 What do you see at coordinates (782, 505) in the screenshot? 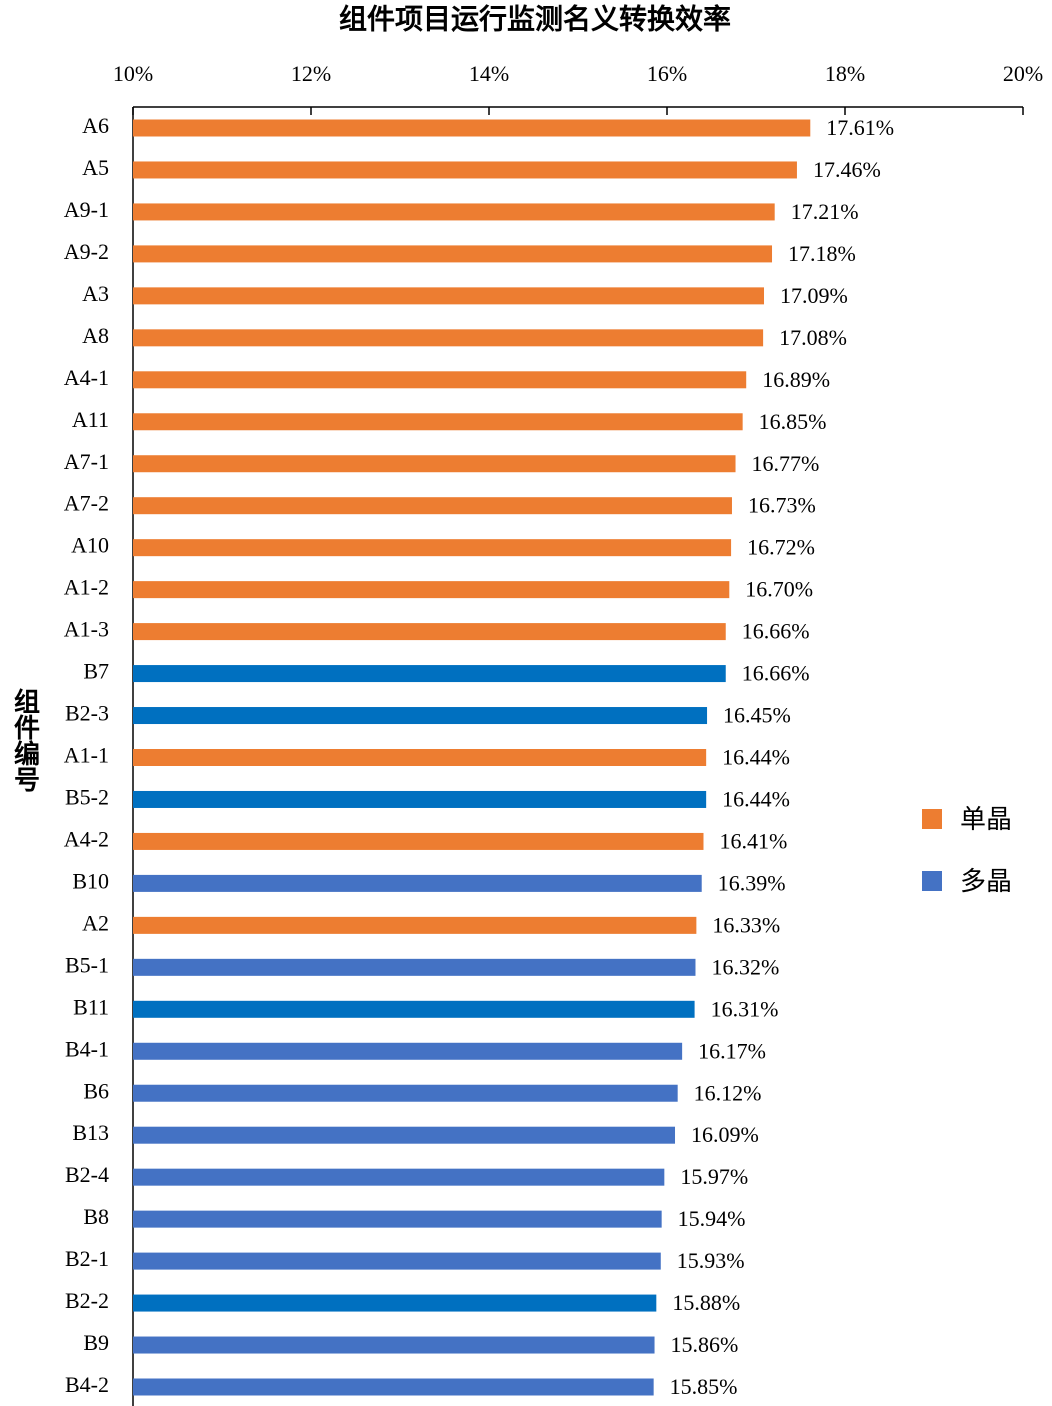
I see `data-label: 16.73%` at bounding box center [782, 505].